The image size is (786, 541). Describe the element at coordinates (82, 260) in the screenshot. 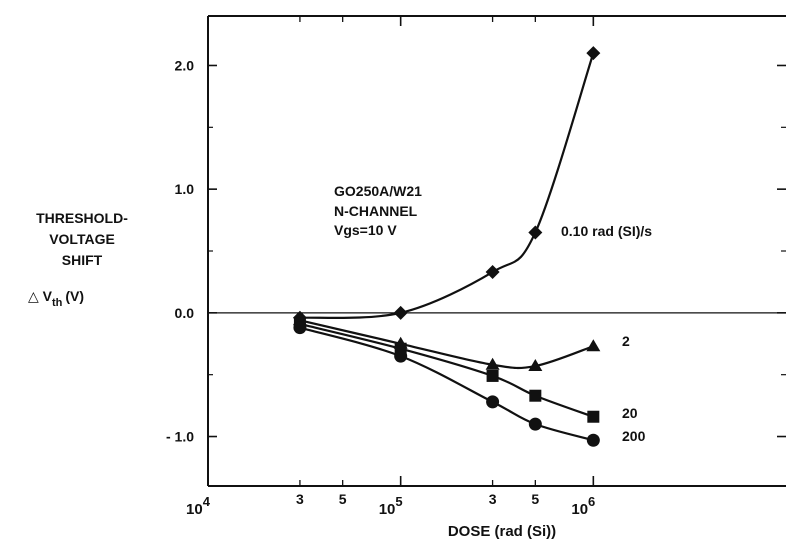

I see `y-axis-label-line-3: SHIFT` at that location.